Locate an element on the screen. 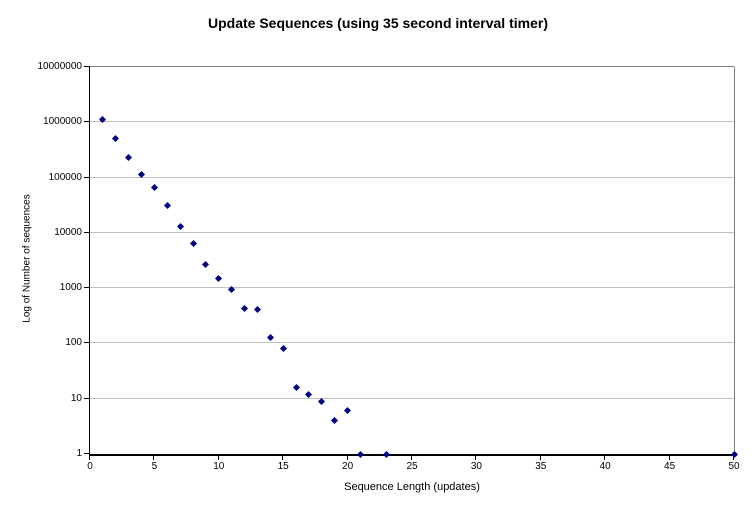 The width and height of the screenshot is (756, 512). x-tick-label: 5 is located at coordinates (154, 466).